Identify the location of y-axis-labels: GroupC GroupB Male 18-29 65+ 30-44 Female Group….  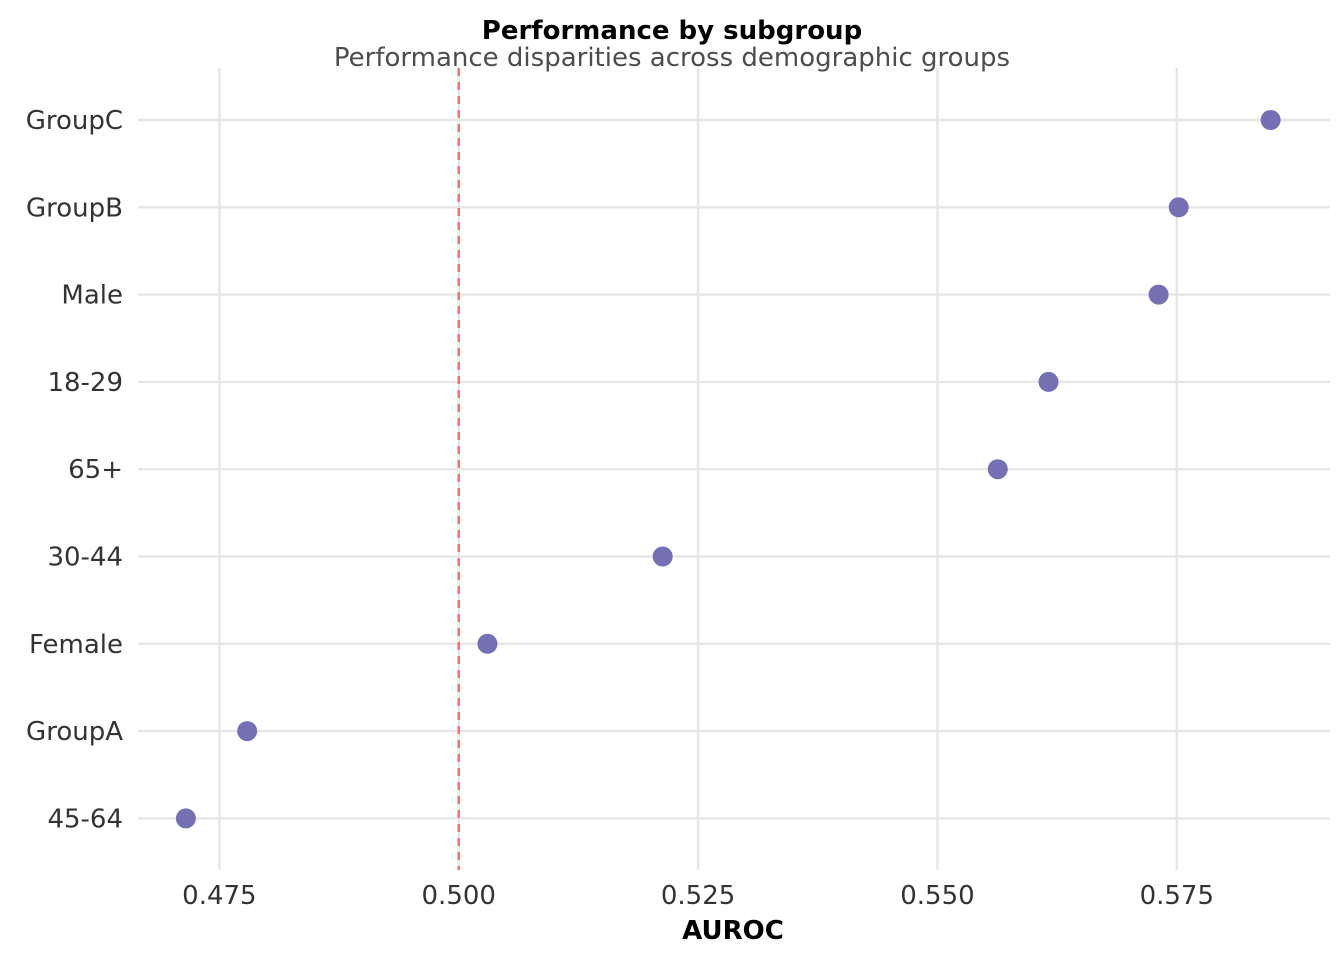
(75, 470).